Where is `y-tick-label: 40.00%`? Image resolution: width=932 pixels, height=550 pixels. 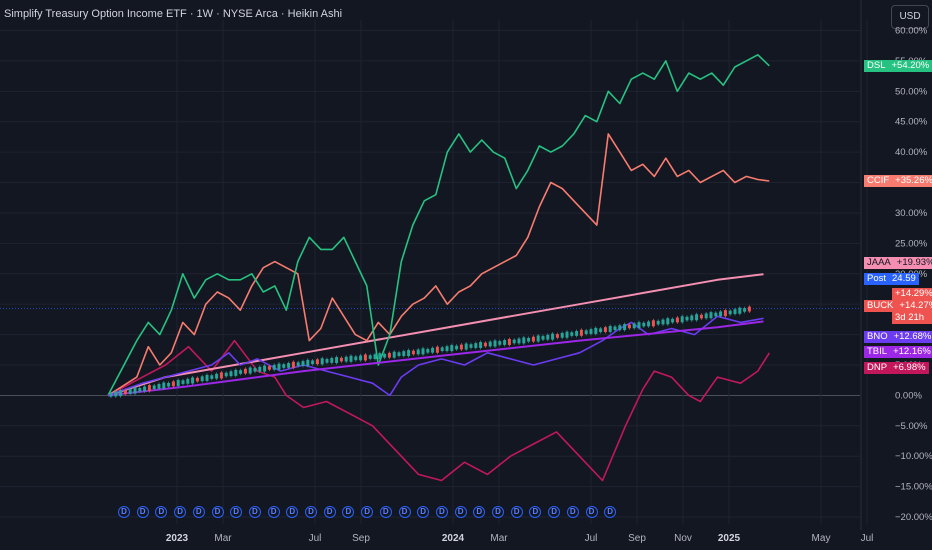 y-tick-label: 40.00% is located at coordinates (911, 152).